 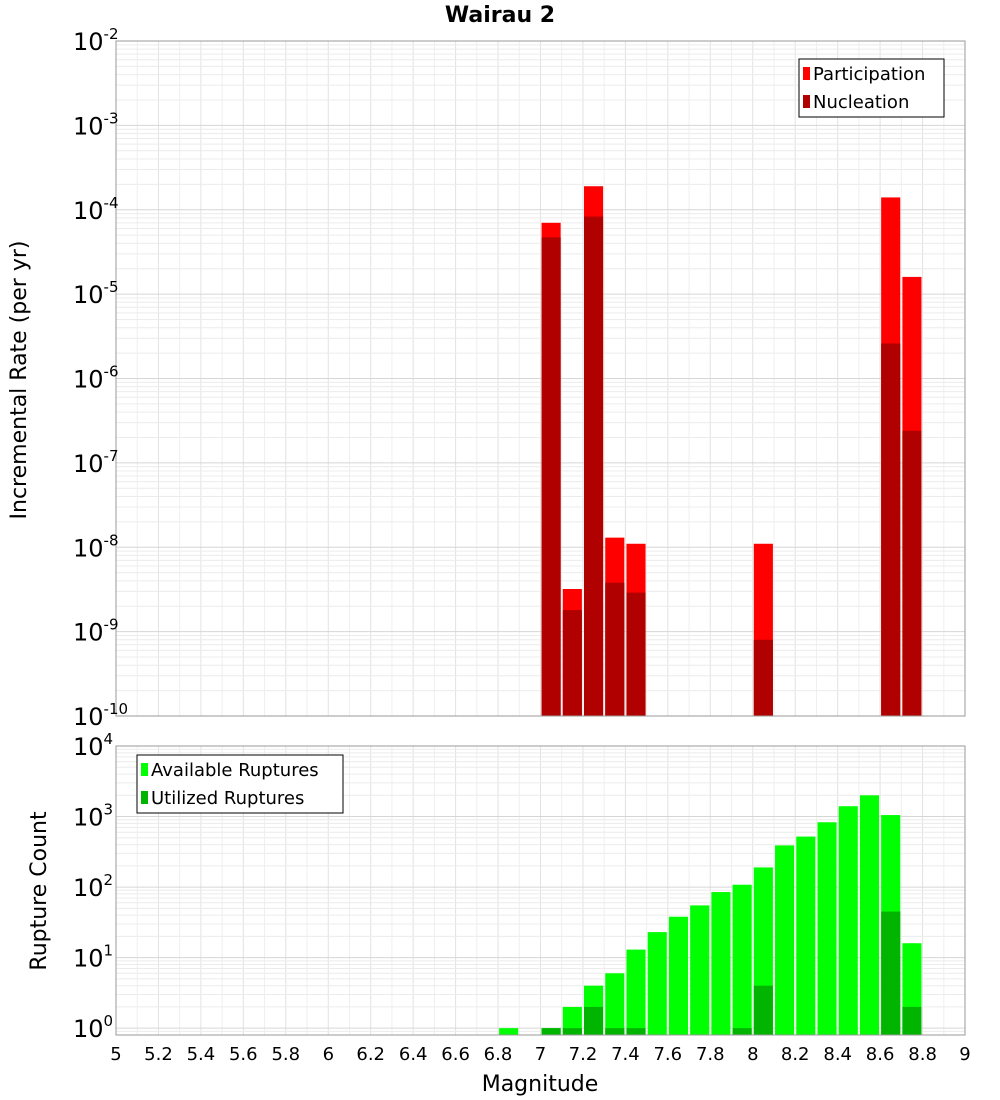 I want to click on bottom-legend-box, so click(x=240, y=784).